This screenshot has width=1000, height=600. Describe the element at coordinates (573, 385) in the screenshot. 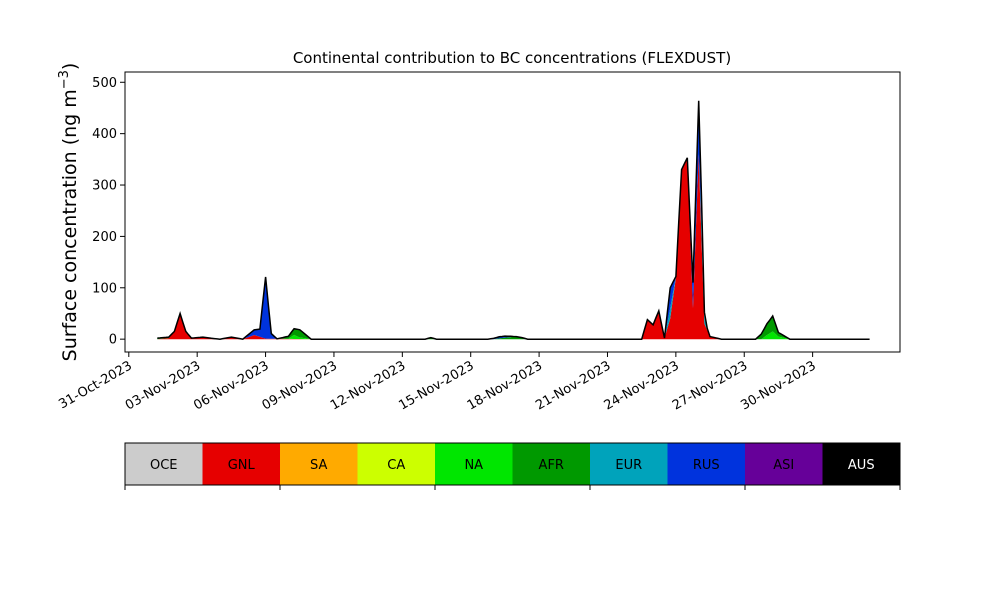

I see `x-tick-label: 21-Nov-2023` at that location.